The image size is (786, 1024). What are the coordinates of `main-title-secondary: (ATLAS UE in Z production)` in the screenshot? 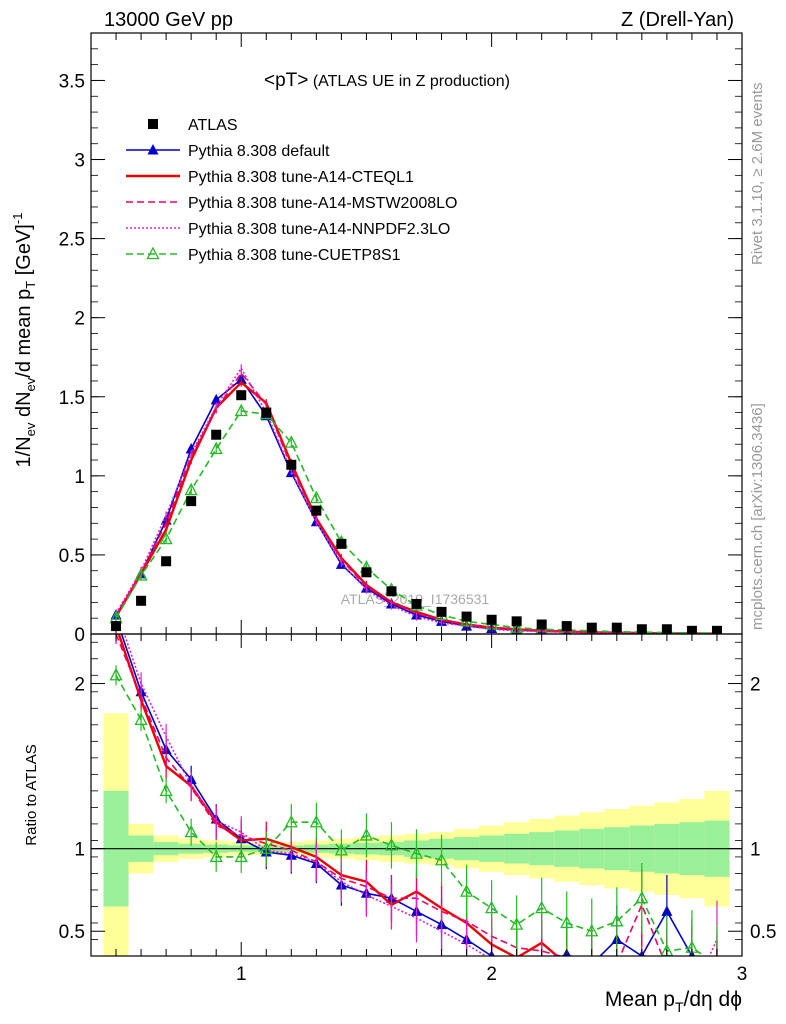 It's located at (409, 81).